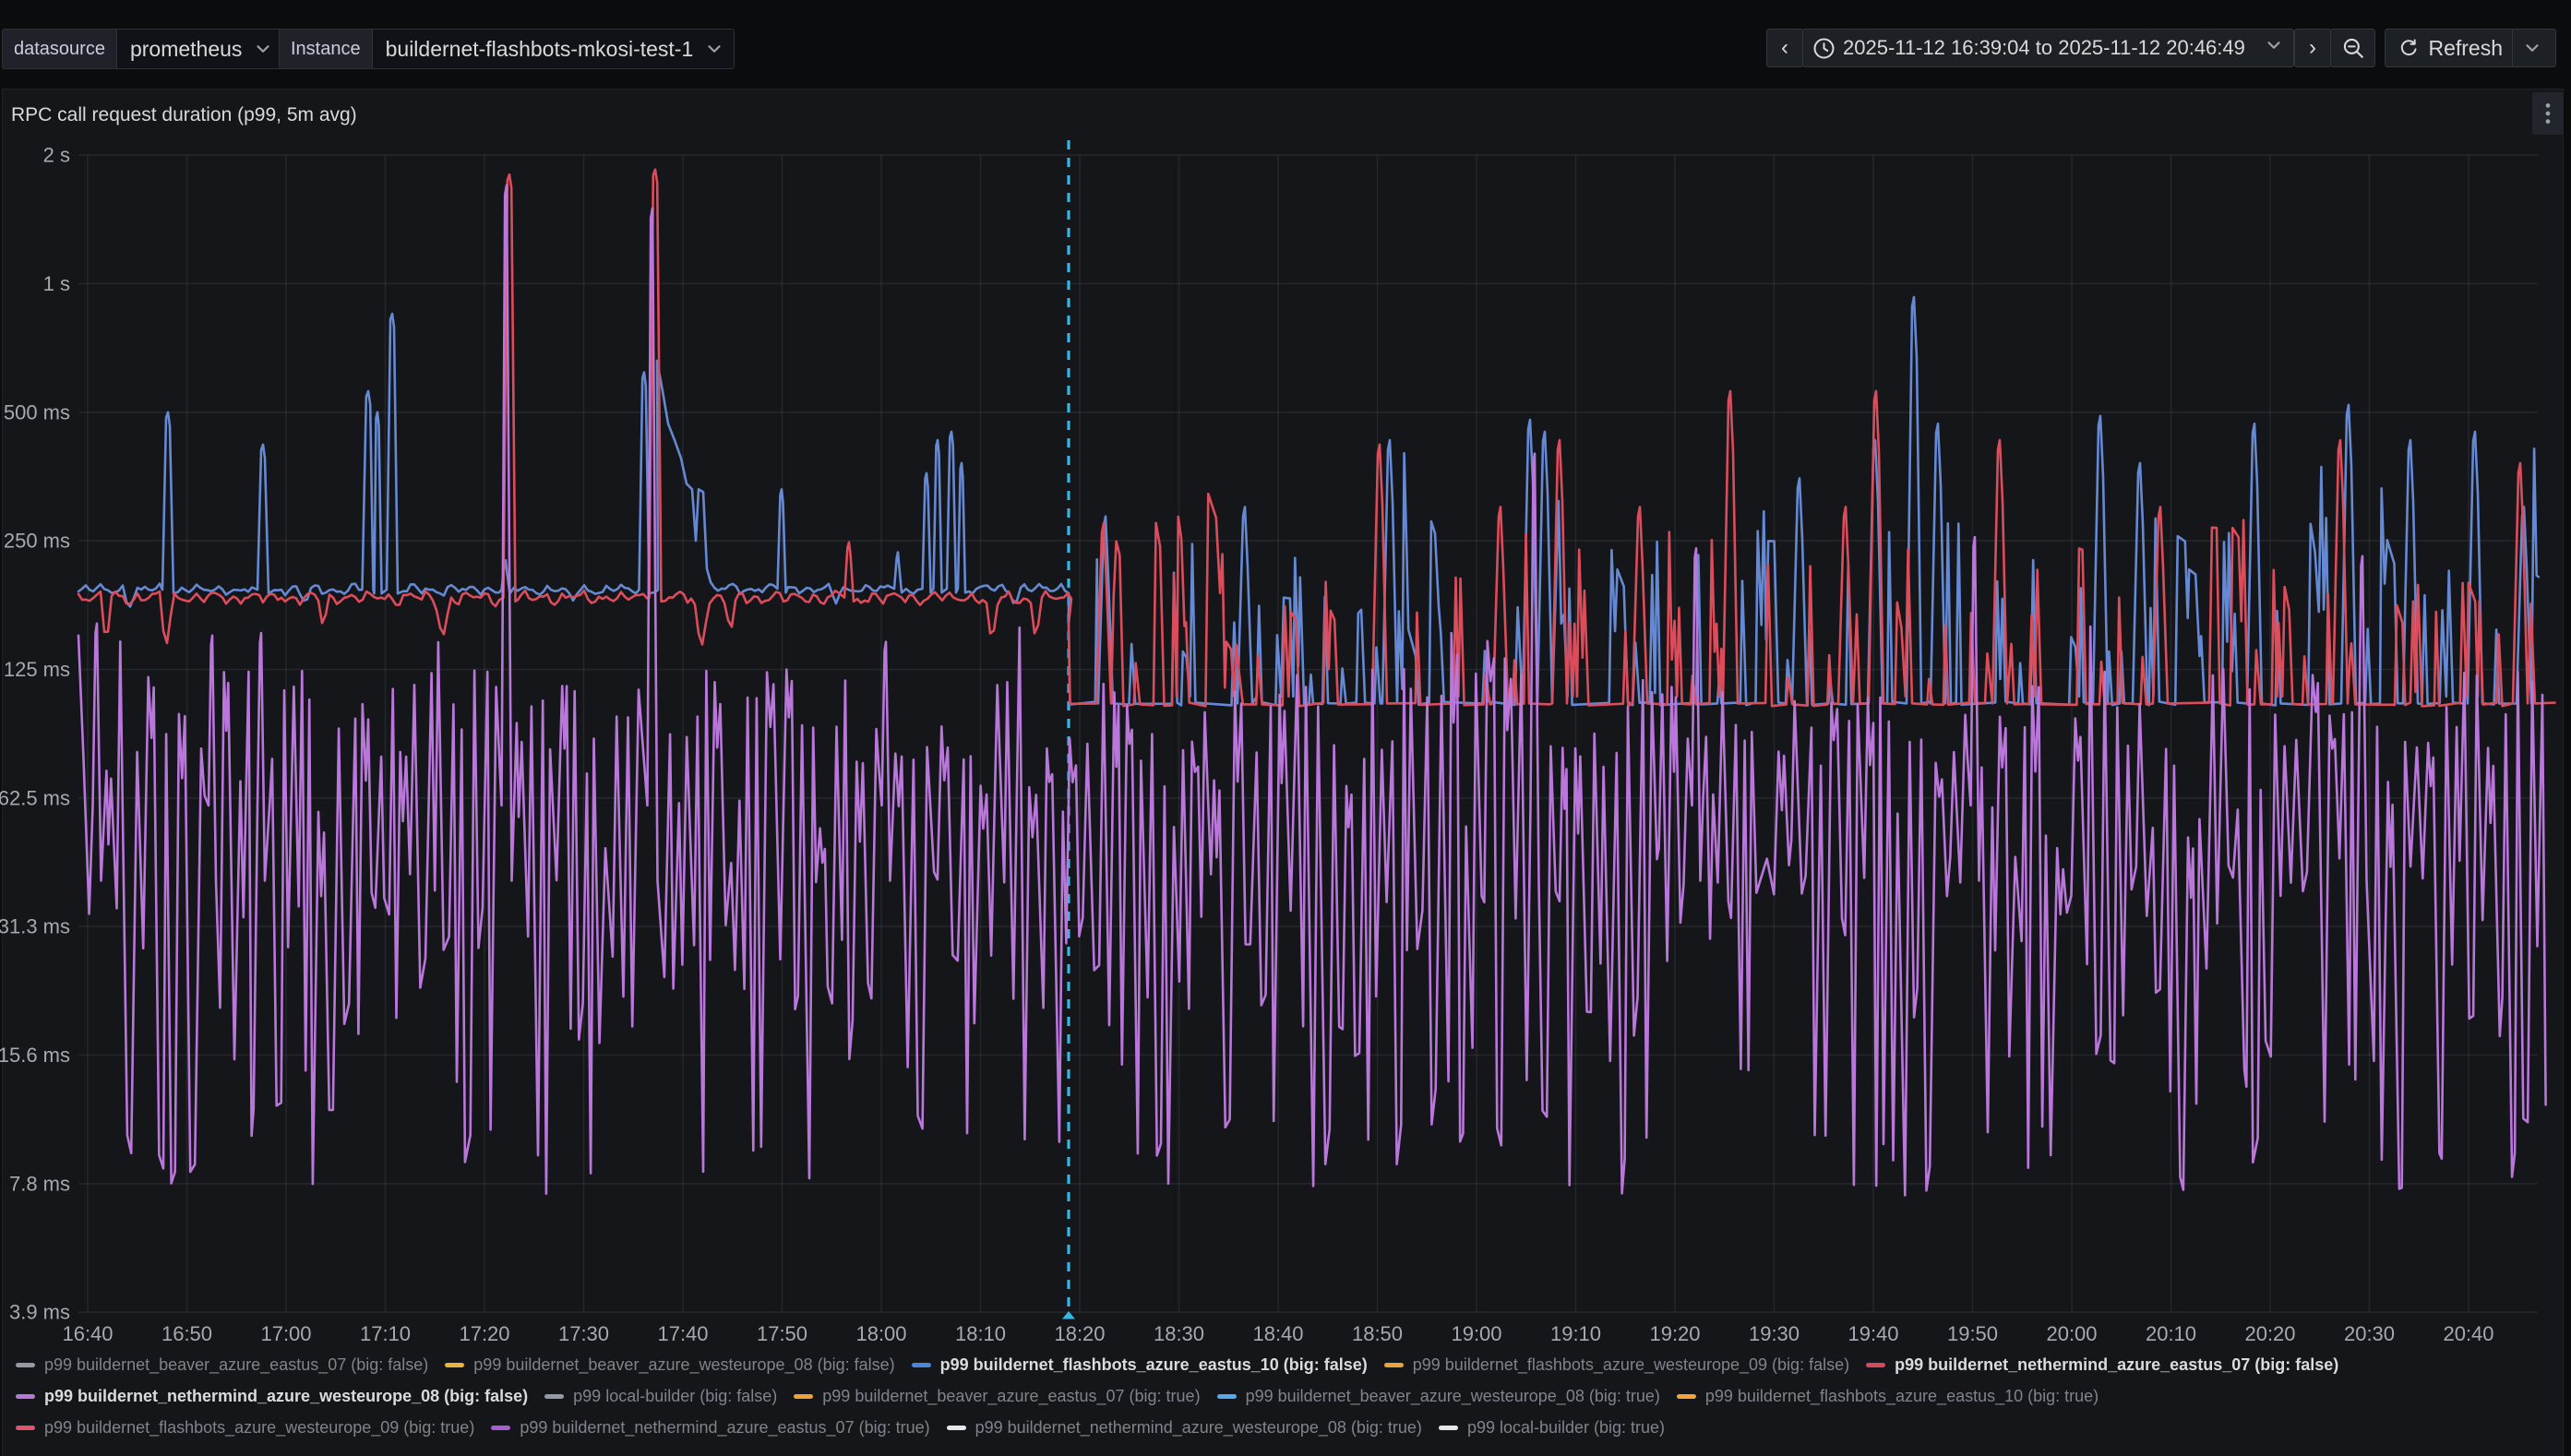  What do you see at coordinates (35, 1055) in the screenshot?
I see `svg-text: 15.6 ms` at bounding box center [35, 1055].